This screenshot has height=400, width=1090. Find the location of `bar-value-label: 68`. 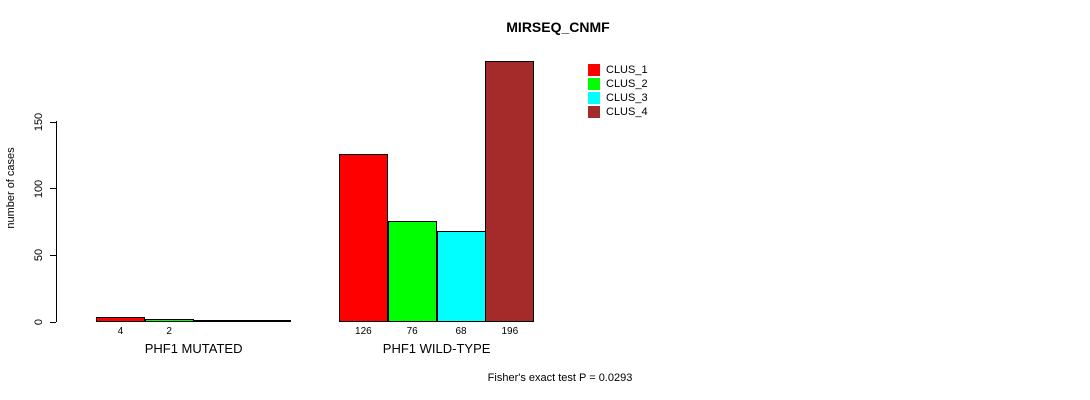

bar-value-label: 68 is located at coordinates (461, 331).